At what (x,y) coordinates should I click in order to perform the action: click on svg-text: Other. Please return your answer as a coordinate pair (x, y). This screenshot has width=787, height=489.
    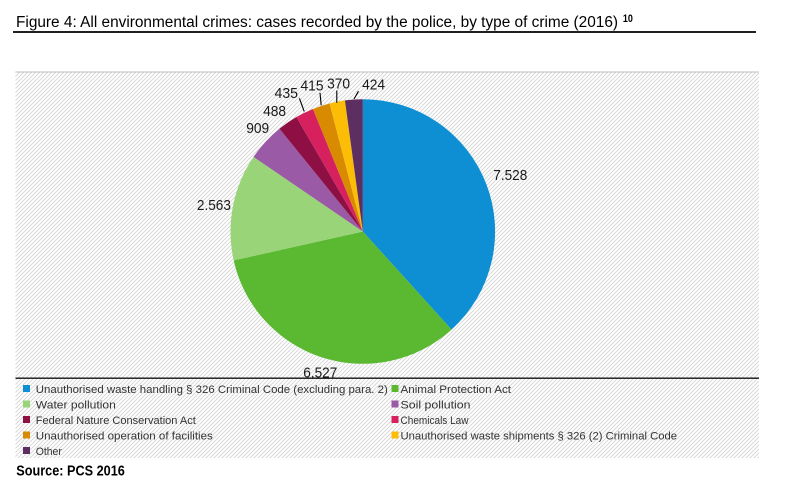
    Looking at the image, I should click on (49, 452).